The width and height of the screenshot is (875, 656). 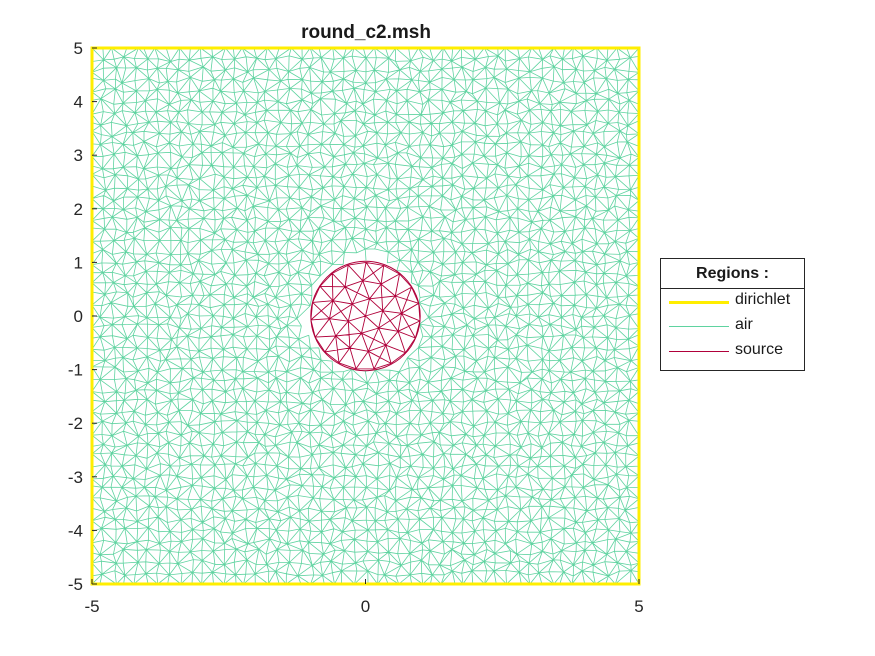 I want to click on legend-entry-dirichlet: dirichlet, so click(x=732, y=301).